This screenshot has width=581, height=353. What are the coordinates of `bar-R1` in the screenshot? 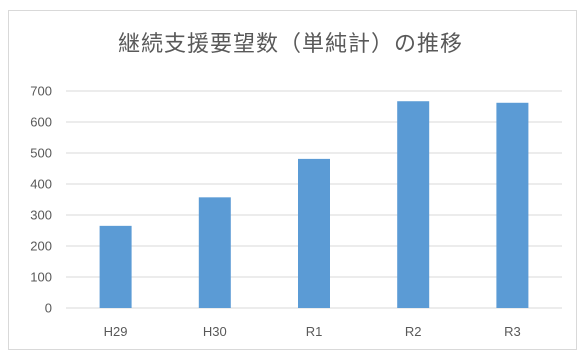 It's located at (314, 233).